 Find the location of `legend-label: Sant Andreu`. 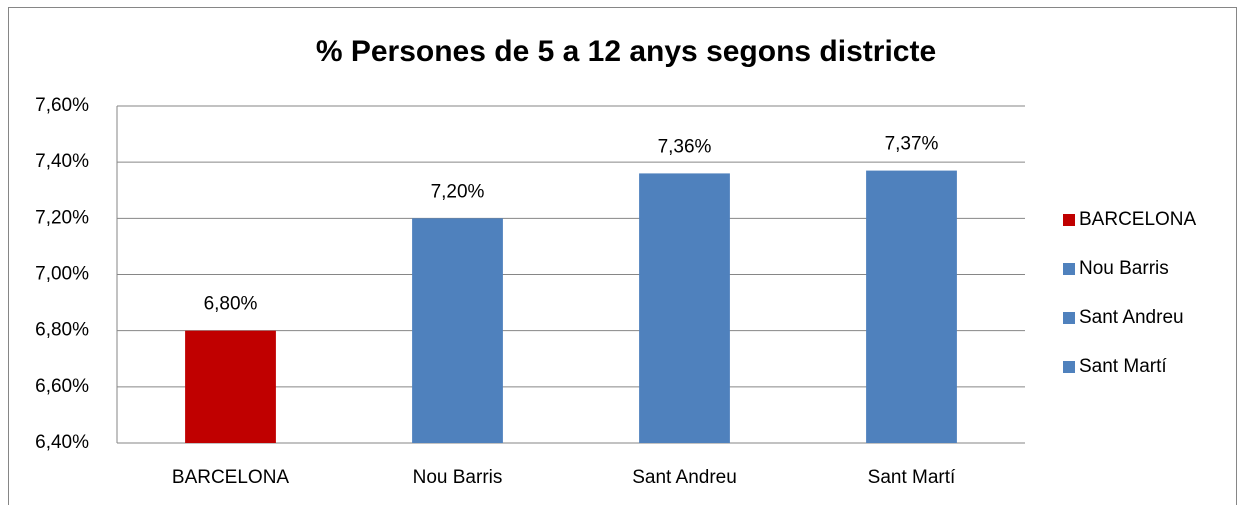

legend-label: Sant Andreu is located at coordinates (1131, 317).